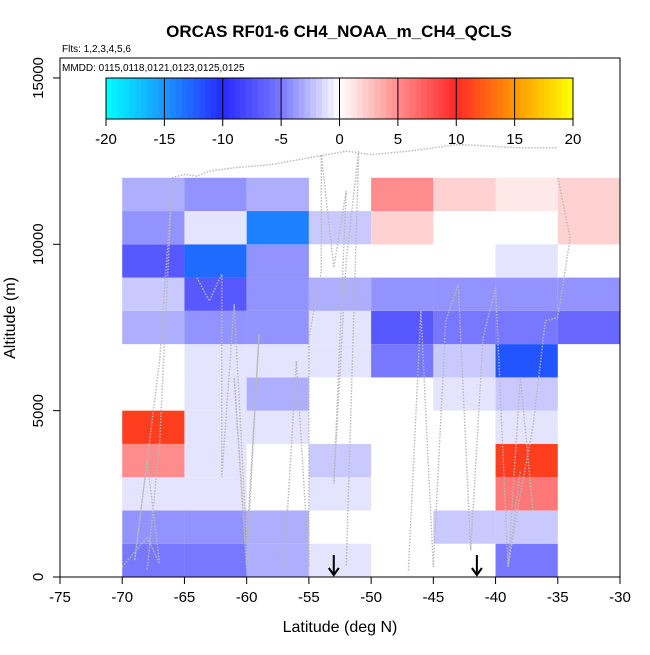 The height and width of the screenshot is (655, 650). I want to click on chart-title: ORCAS RF01-6 CH4_NOAA_m_CH4_QCLS, so click(339, 31).